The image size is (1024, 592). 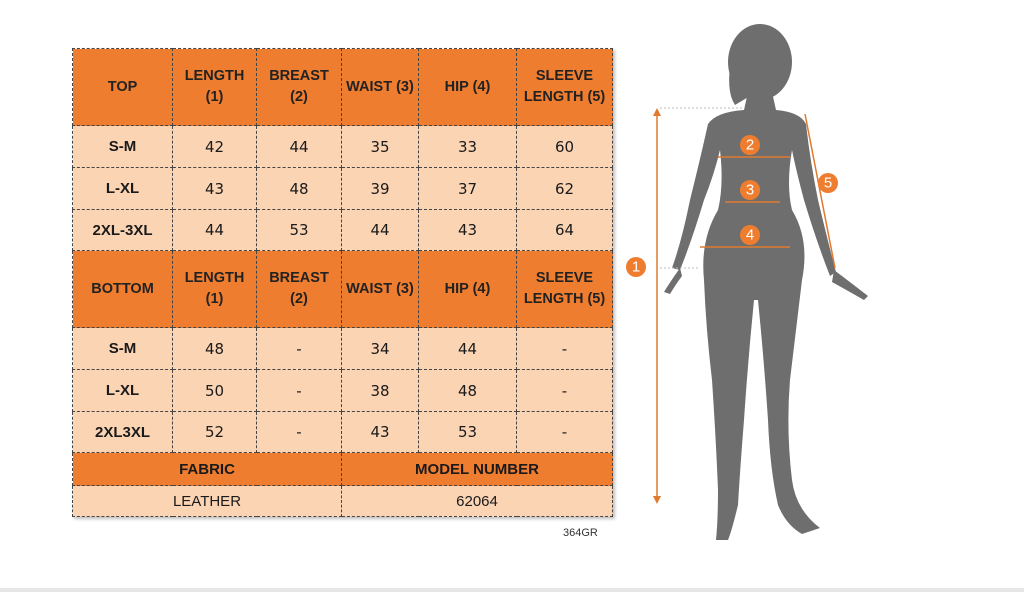 What do you see at coordinates (477, 501) in the screenshot?
I see `footer-value: 62064` at bounding box center [477, 501].